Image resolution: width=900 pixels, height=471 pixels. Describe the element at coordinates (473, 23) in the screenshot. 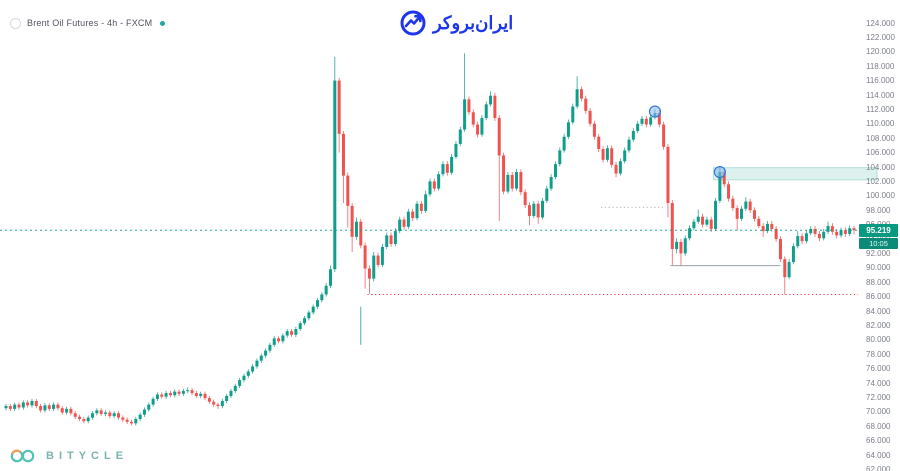

I see `broker-name: ایران‌بروکر` at that location.